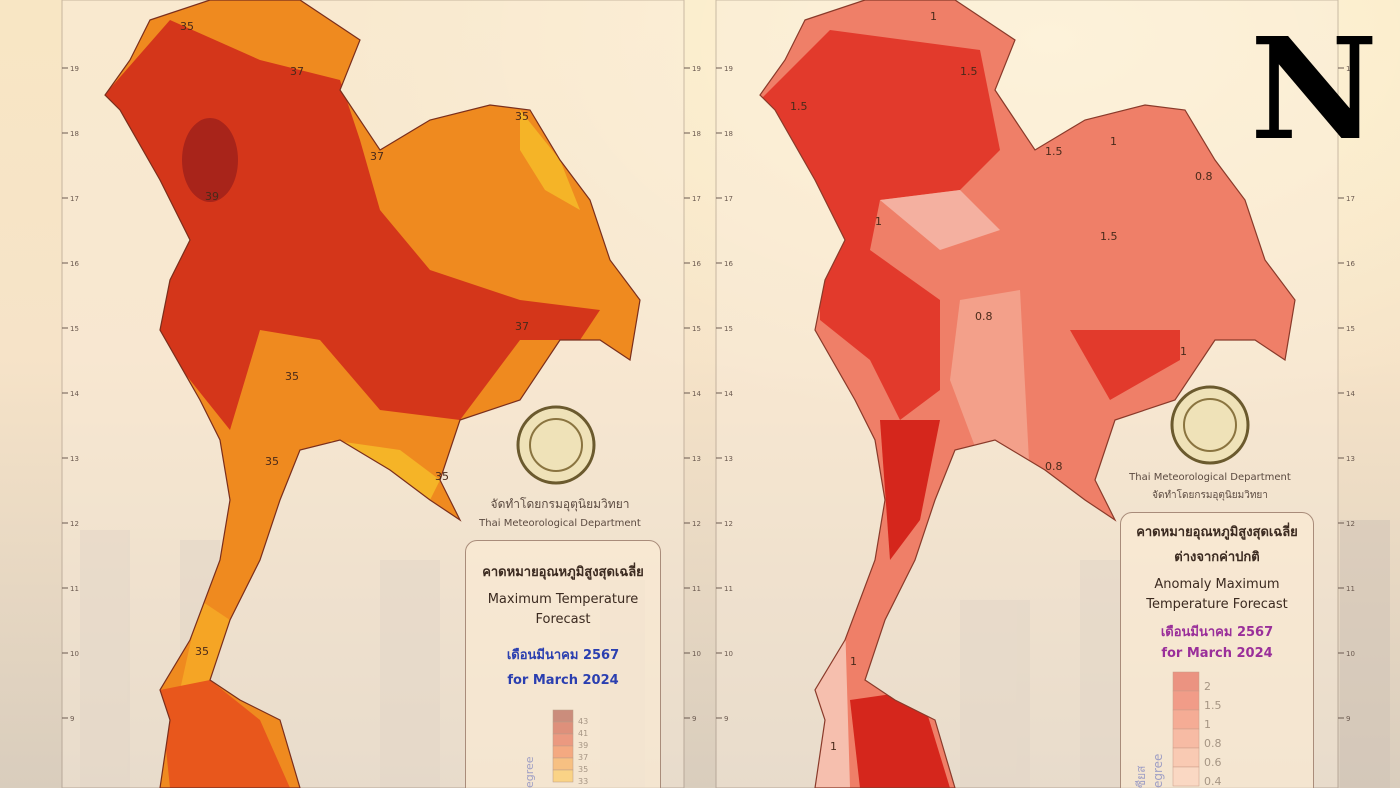  I want to click on title-en: Anomaly Maximum, so click(1217, 584).